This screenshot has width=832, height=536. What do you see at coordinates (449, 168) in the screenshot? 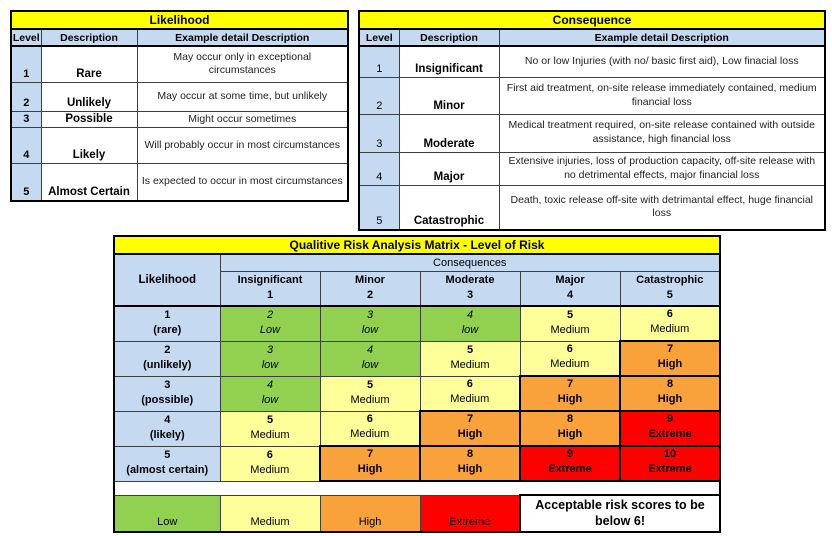
I see `description-value: Major` at bounding box center [449, 168].